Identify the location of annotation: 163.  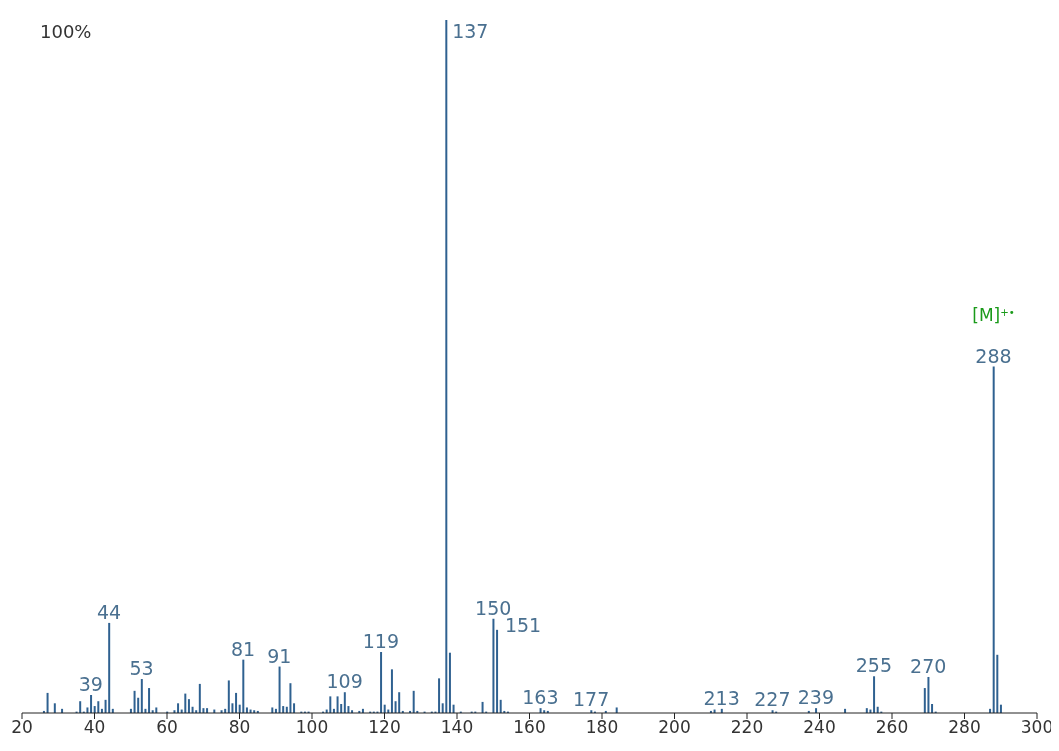
(540, 697).